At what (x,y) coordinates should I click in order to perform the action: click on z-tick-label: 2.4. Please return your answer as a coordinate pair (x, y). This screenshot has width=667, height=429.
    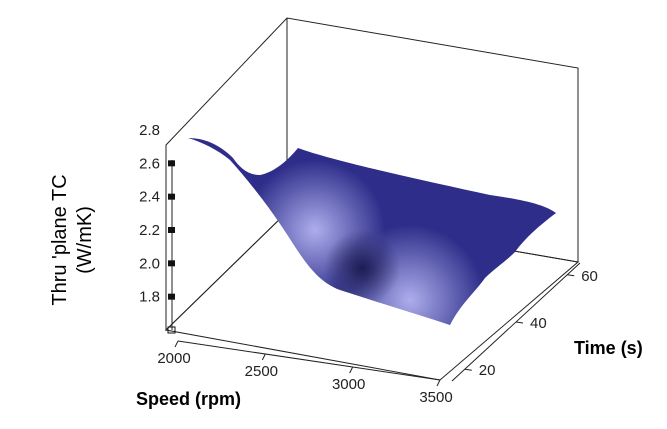
    Looking at the image, I should click on (149, 197).